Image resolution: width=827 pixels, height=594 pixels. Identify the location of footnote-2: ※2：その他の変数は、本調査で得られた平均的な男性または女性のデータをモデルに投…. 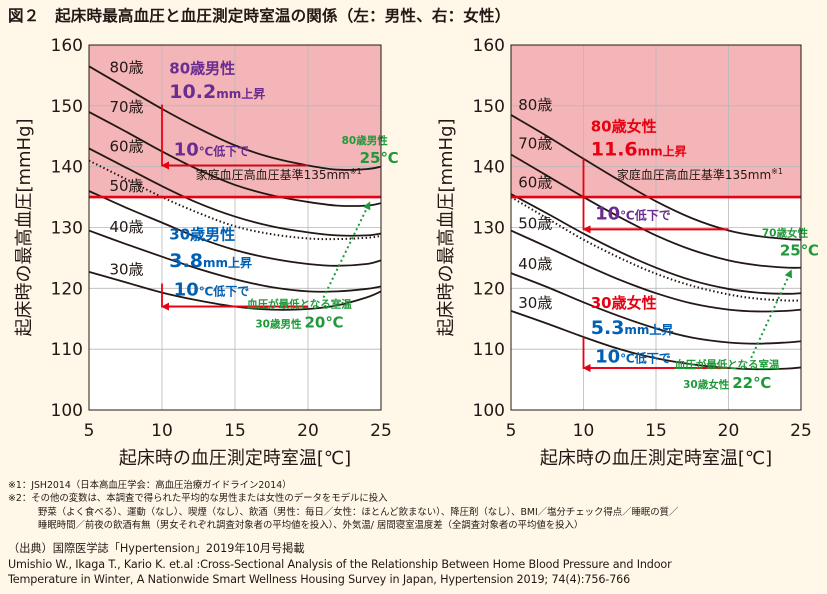
(198, 499).